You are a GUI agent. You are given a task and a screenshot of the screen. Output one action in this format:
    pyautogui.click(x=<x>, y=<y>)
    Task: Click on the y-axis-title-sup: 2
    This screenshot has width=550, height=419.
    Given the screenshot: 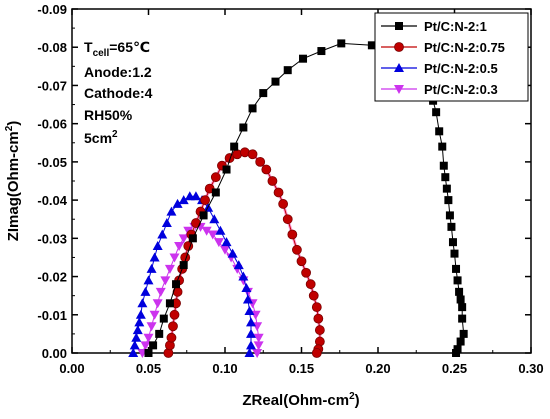 What is the action you would take?
    pyautogui.click(x=9, y=128)
    